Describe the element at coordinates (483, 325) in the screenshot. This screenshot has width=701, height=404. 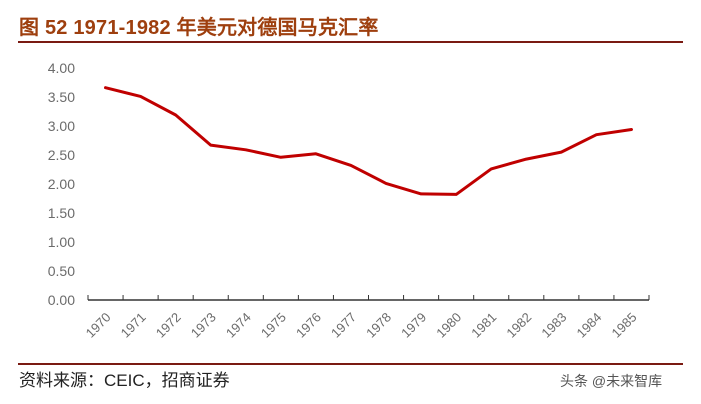
I see `x-tick-label: 1981` at that location.